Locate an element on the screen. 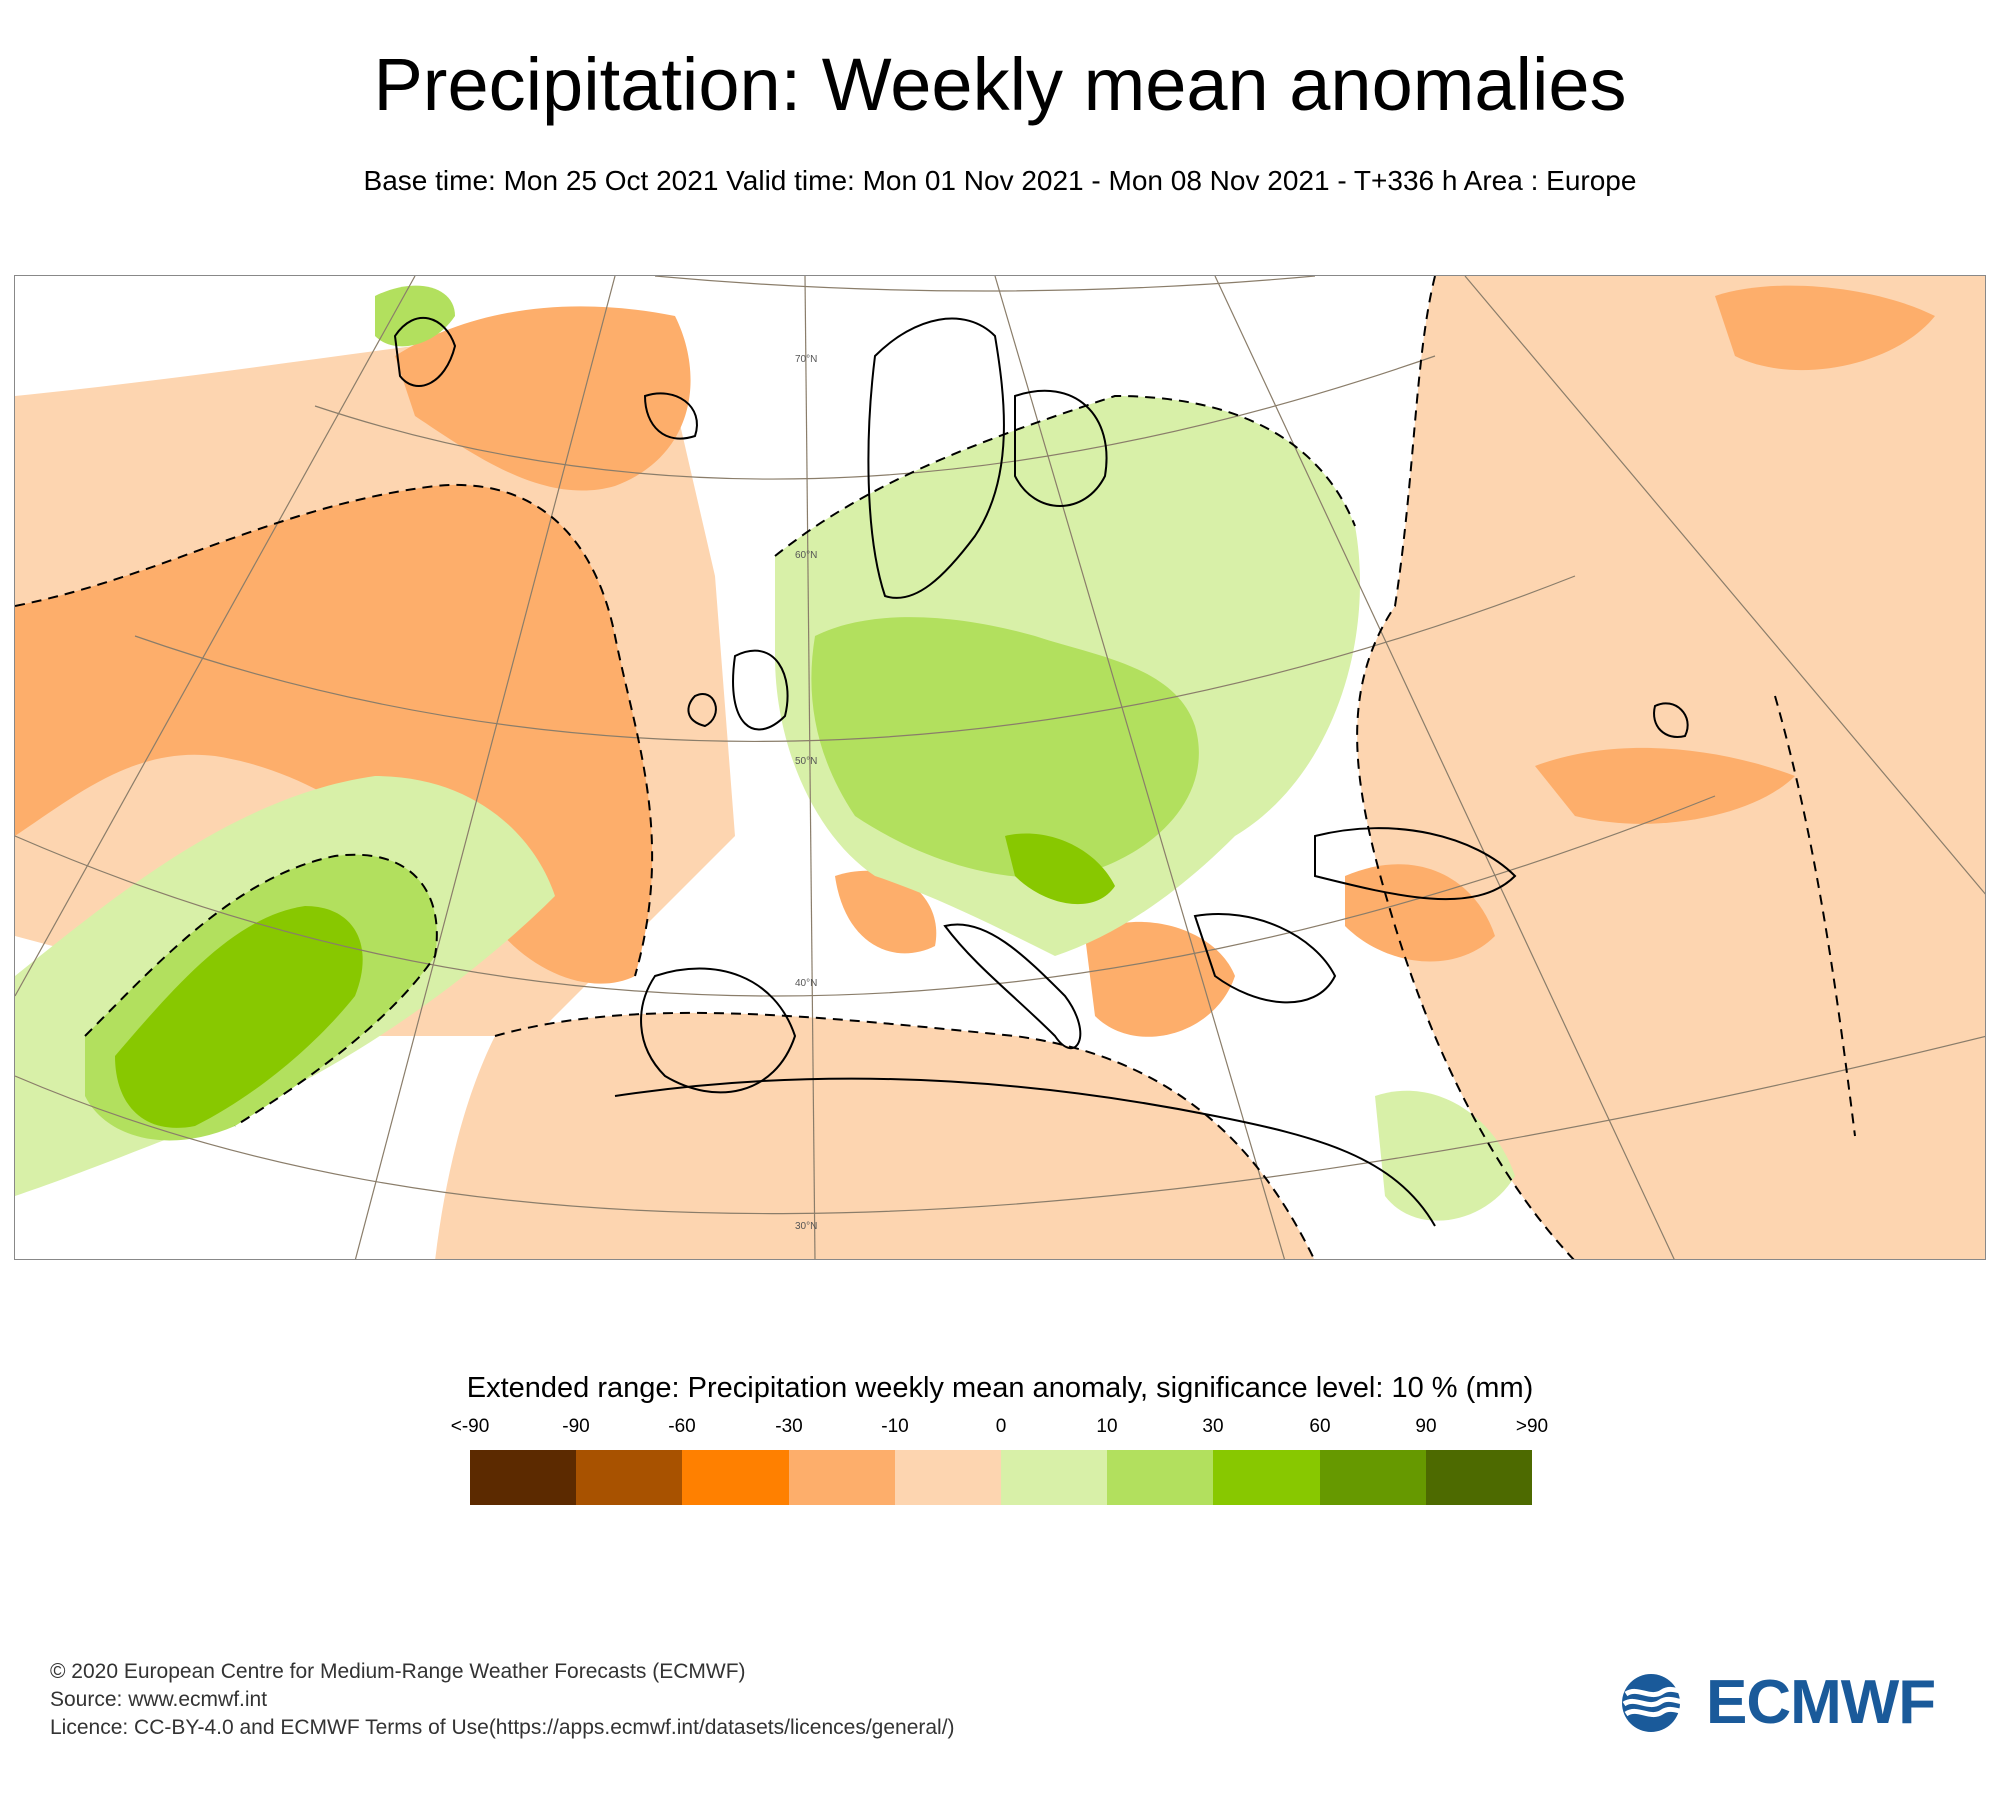 This screenshot has height=1800, width=2000. lat-label-50: 50°N is located at coordinates (806, 761).